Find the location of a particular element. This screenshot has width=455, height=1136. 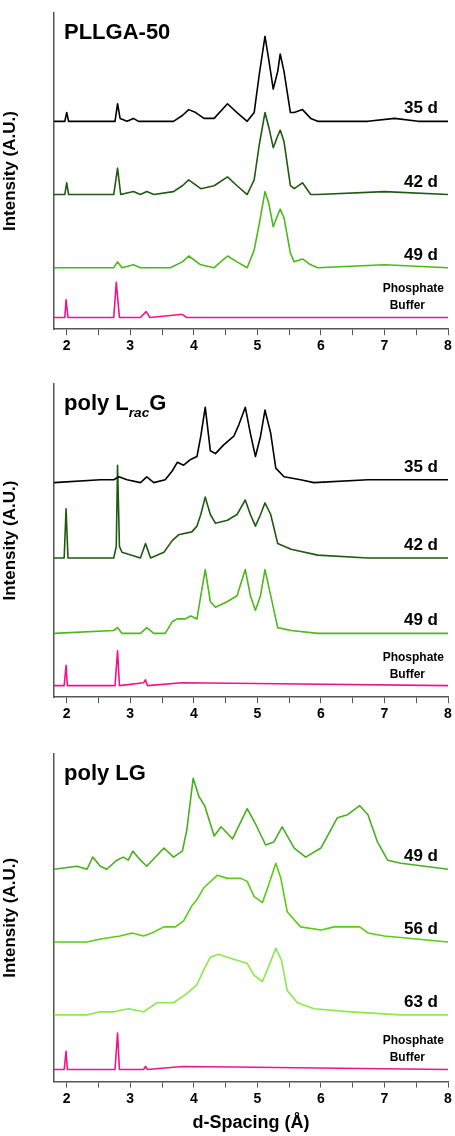

x-axis-title: d-Spacing (Å) is located at coordinates (251, 1122).